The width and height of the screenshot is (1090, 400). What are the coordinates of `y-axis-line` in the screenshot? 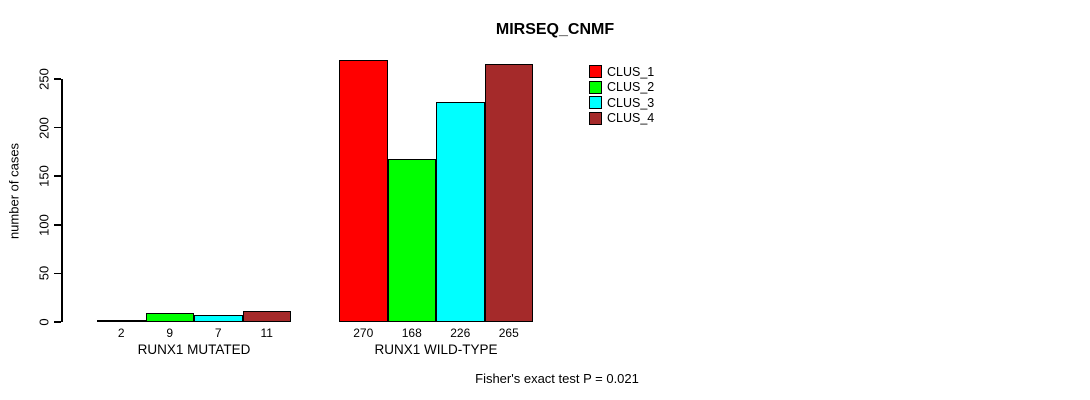 It's located at (62, 200).